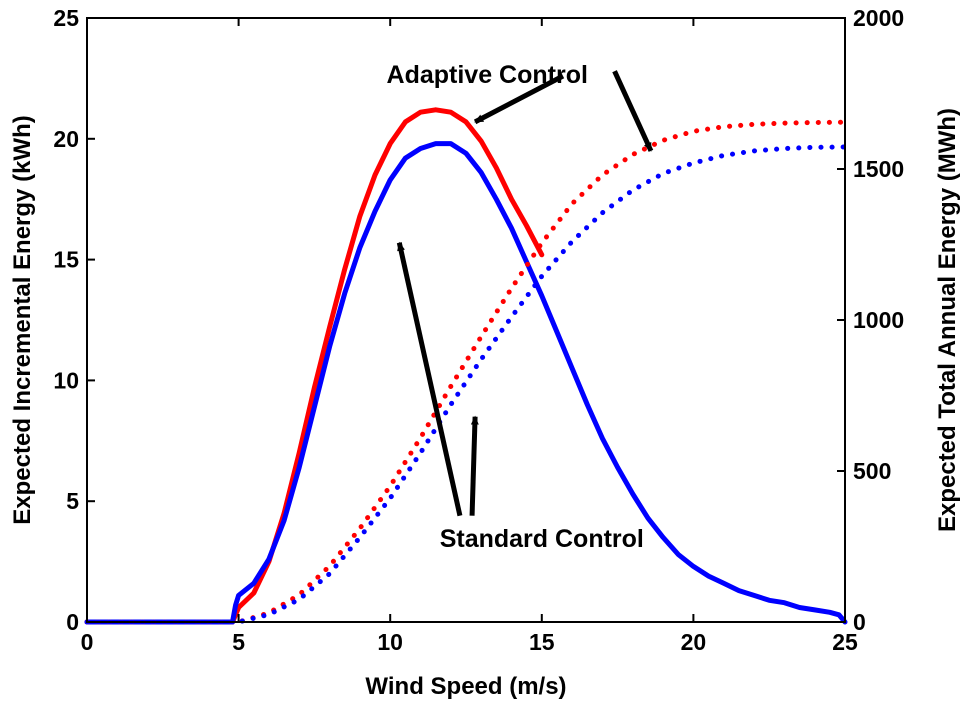 The image size is (966, 703). What do you see at coordinates (694, 642) in the screenshot?
I see `x-tick-label: 20` at bounding box center [694, 642].